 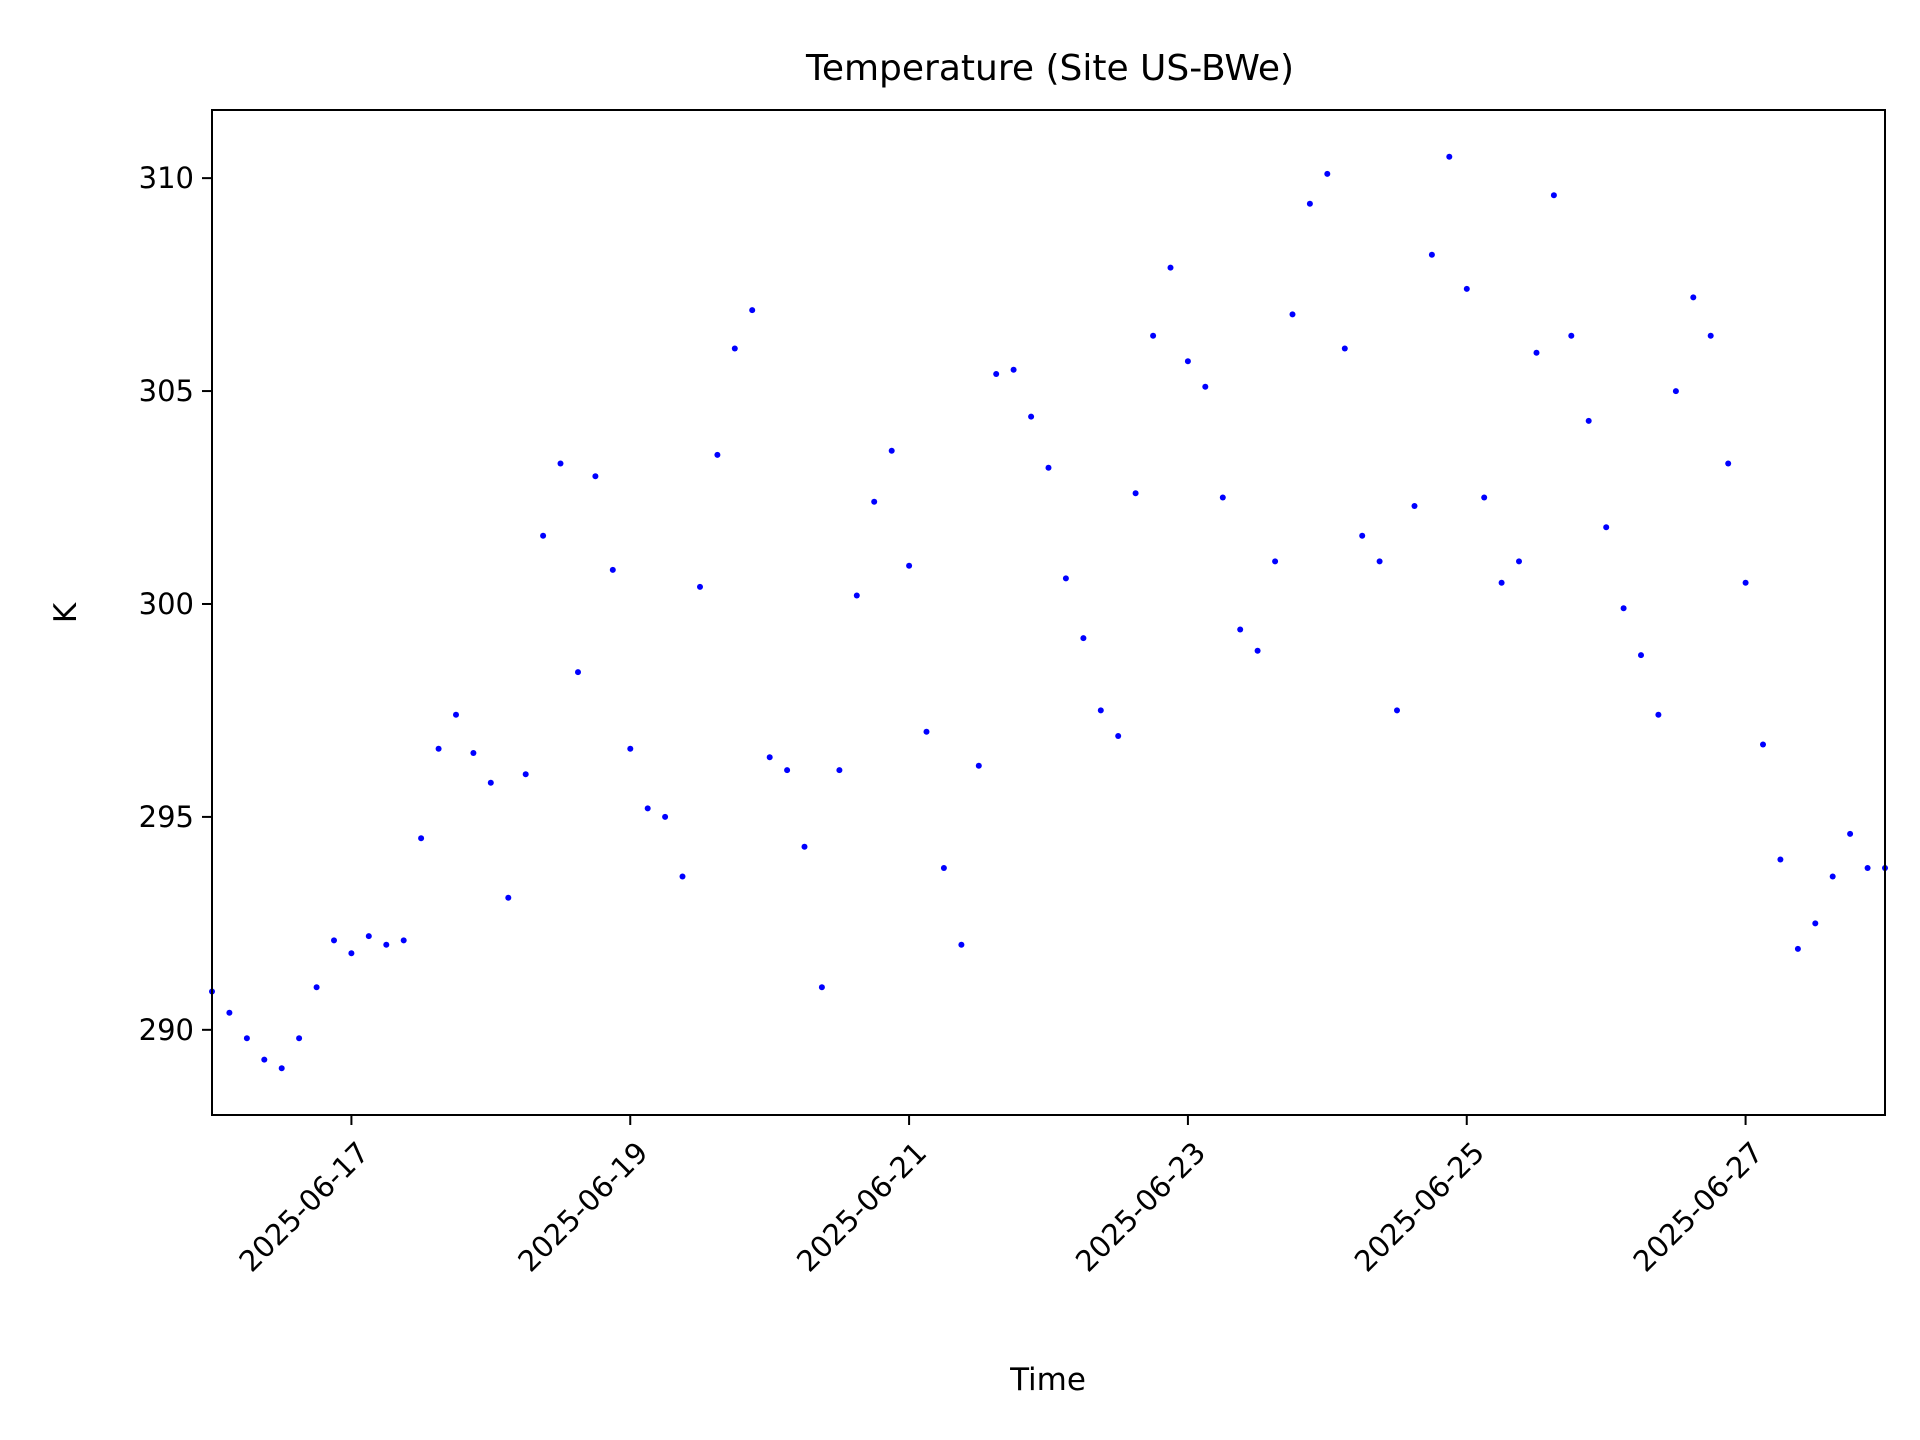 What do you see at coordinates (166, 178) in the screenshot?
I see `y-tick-label: 310` at bounding box center [166, 178].